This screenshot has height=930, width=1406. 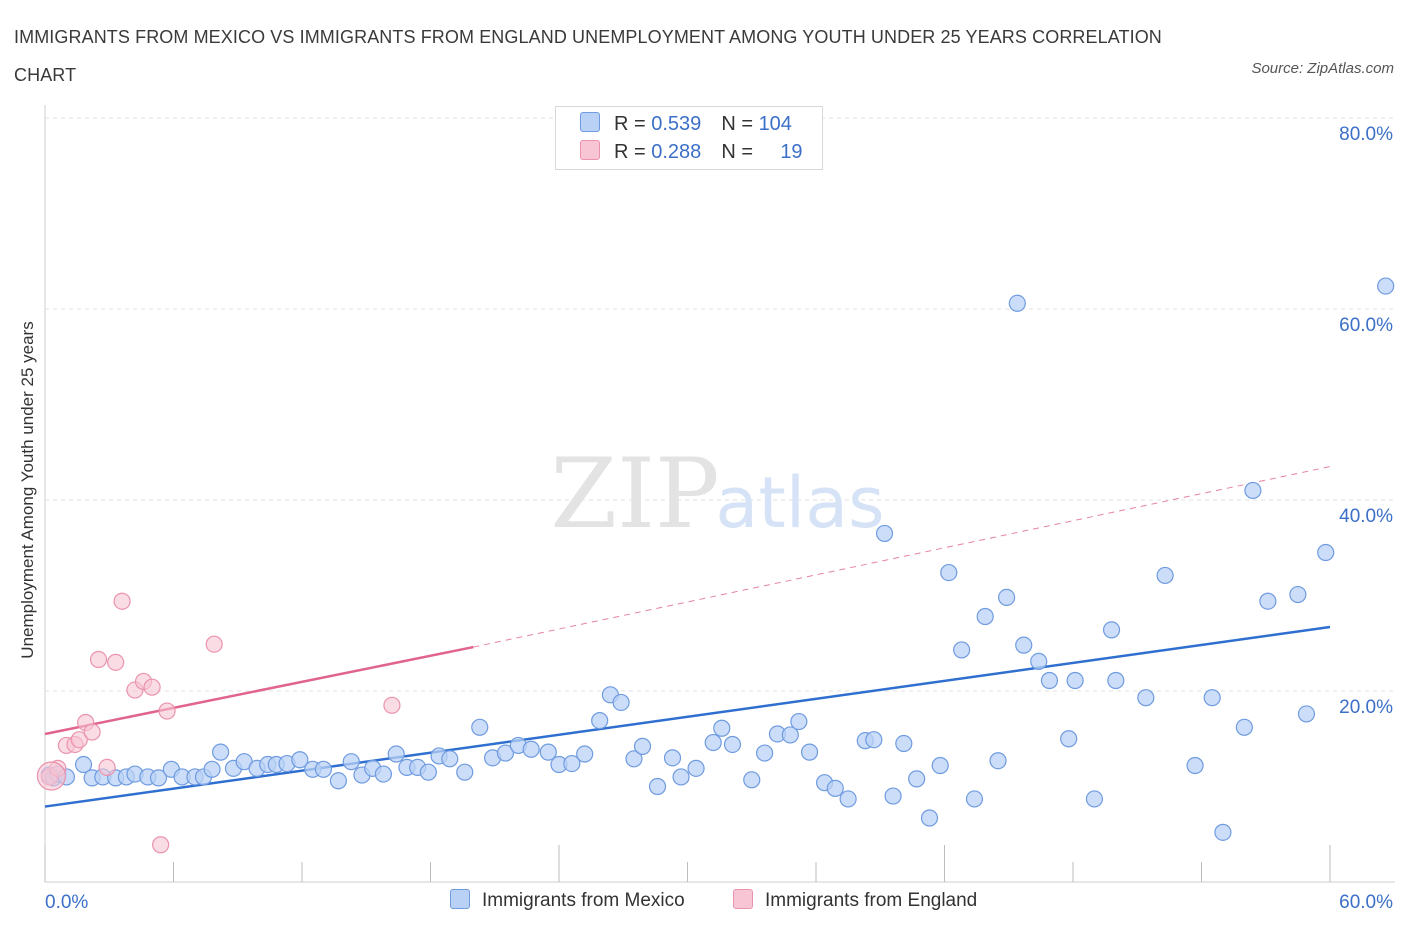 I want to click on y-tick-label-20: 20.0%, so click(x=1366, y=707).